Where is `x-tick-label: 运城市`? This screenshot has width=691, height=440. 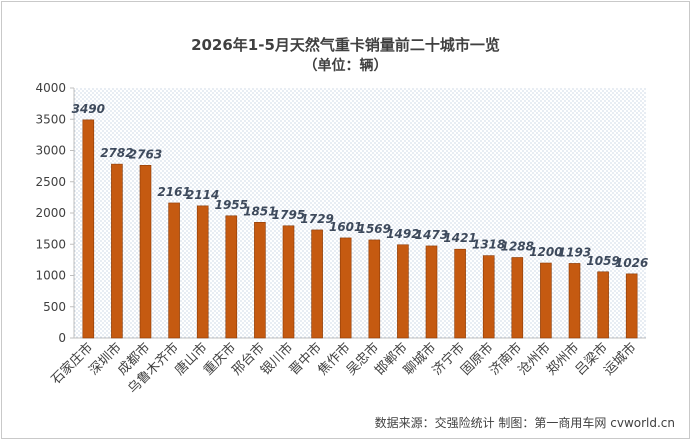
x-tick-label: 运城市 is located at coordinates (620, 359).